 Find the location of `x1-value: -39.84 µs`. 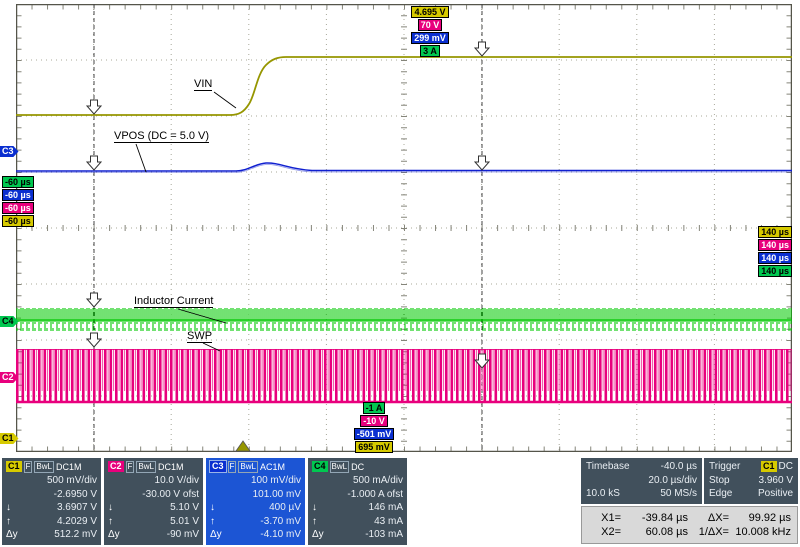

x1-value: -39.84 µs is located at coordinates (664, 518).